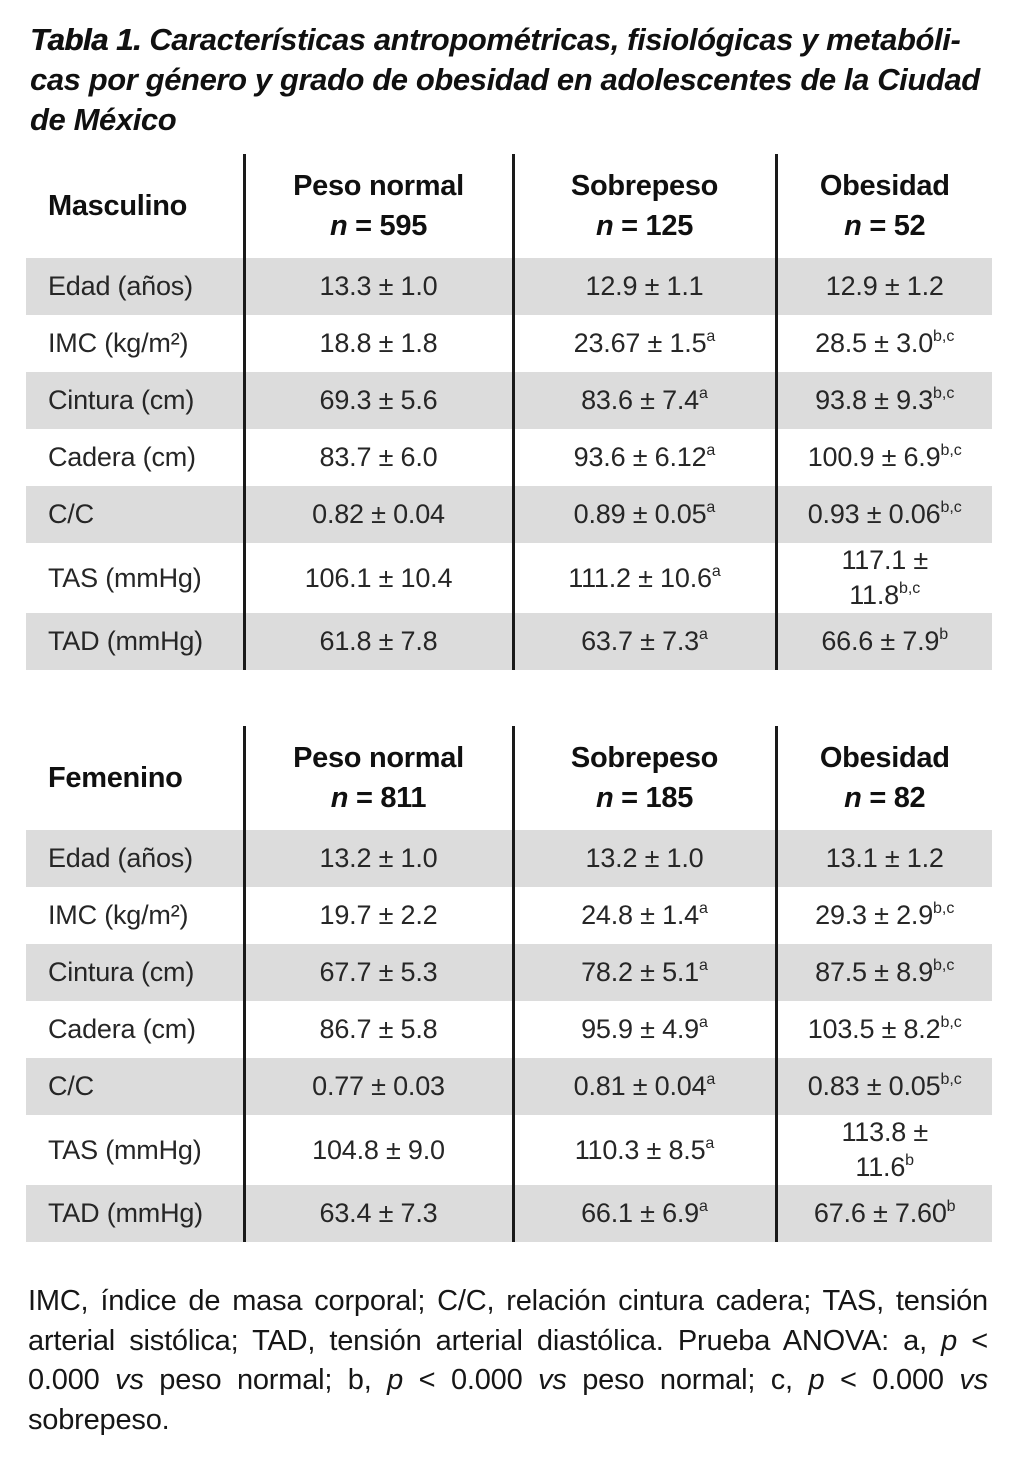  What do you see at coordinates (377, 578) in the screenshot?
I see `value-cell: 106.1 ± 10.4` at bounding box center [377, 578].